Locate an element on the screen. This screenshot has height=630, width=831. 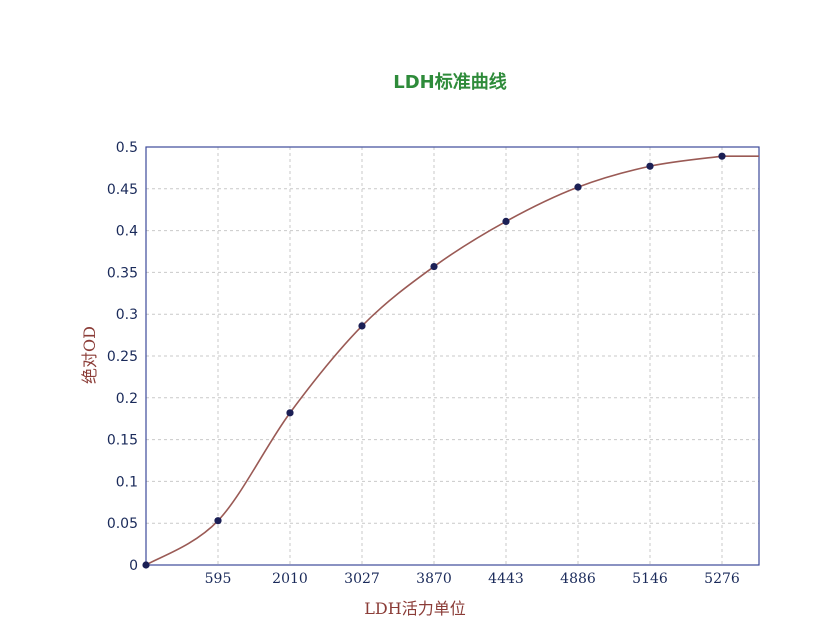
x-tick-labels: 595 2010 3027 3870 4443 4886 5146 5276 is located at coordinates (472, 579).